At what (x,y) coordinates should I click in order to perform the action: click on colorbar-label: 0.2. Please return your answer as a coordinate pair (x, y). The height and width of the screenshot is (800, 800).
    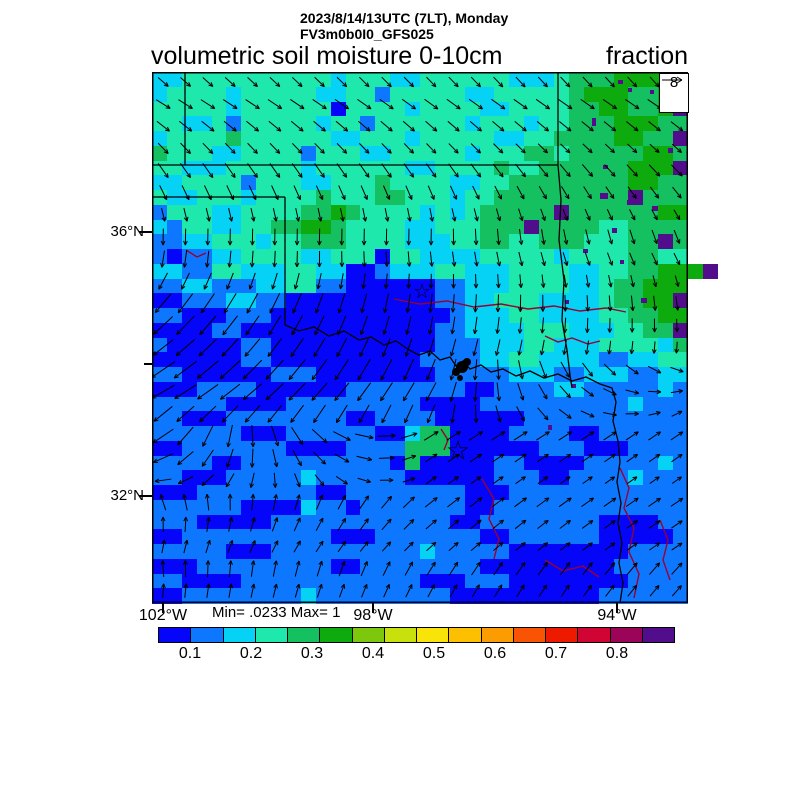
    Looking at the image, I should click on (251, 653).